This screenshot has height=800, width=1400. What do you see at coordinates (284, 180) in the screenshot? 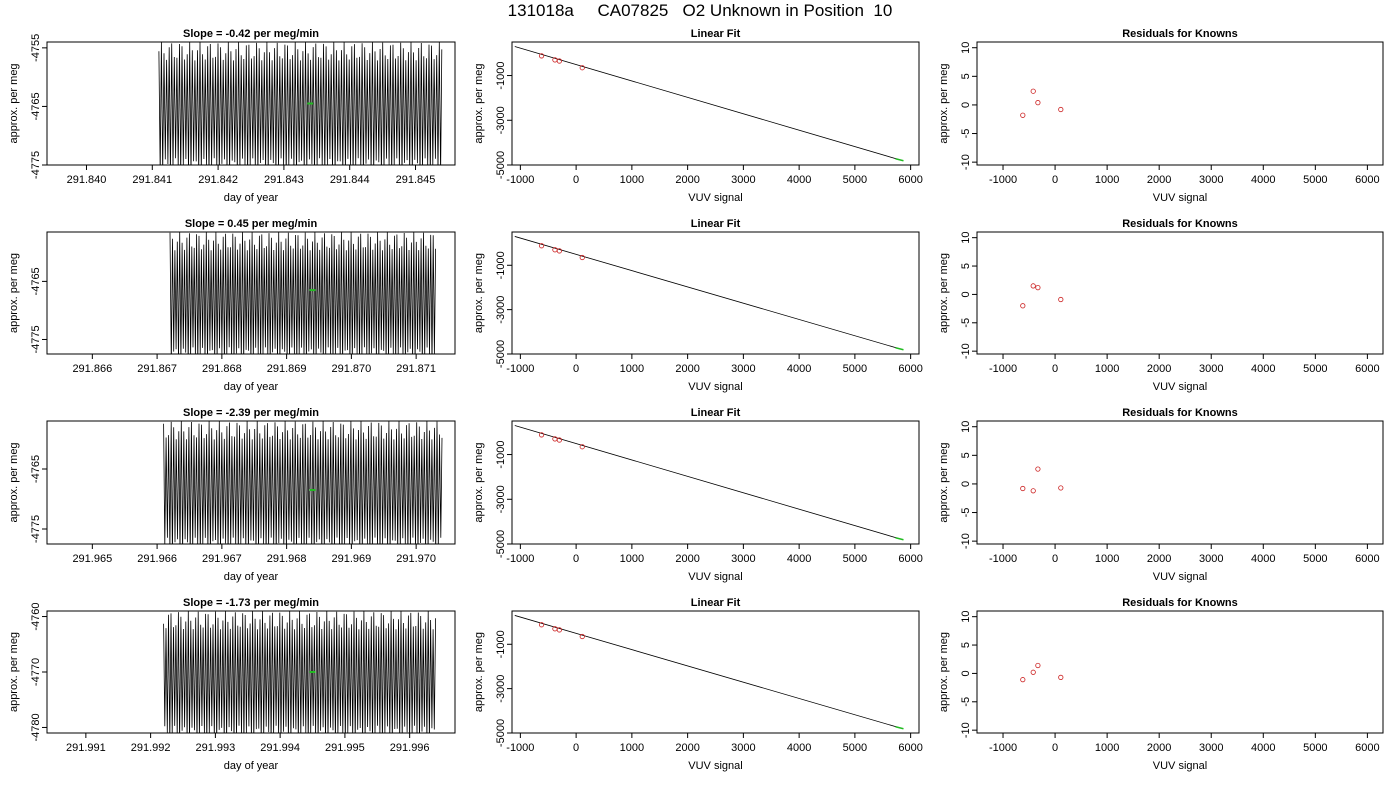
I see `x-tick-label: 291.843` at bounding box center [284, 180].